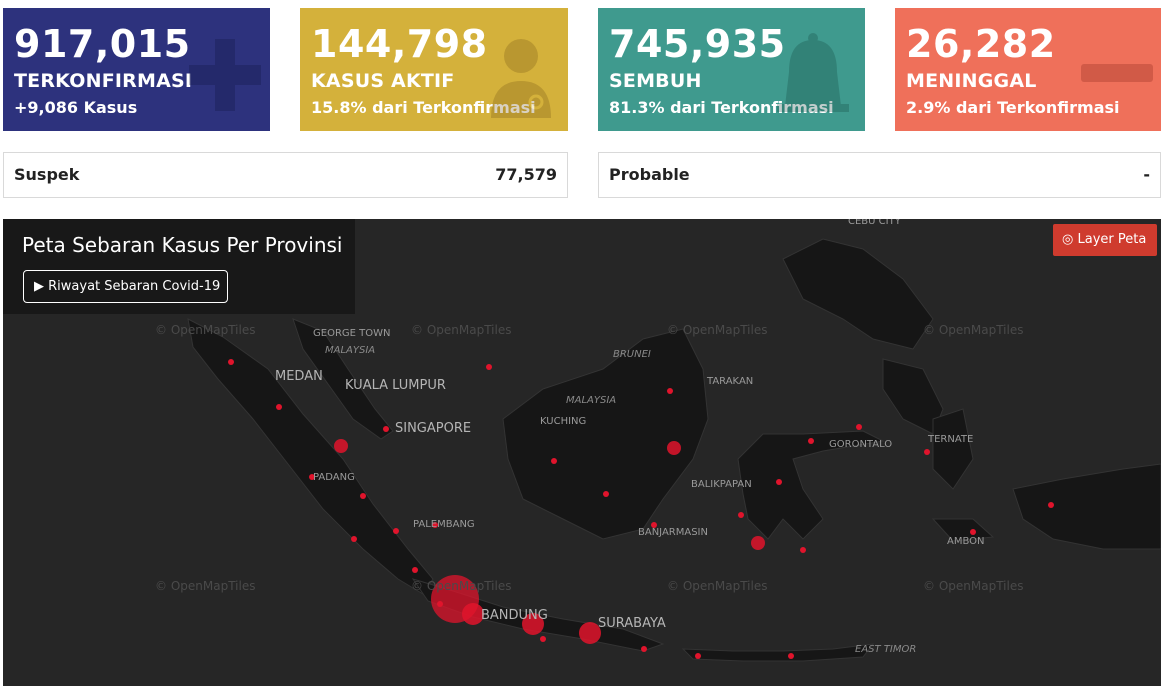 The width and height of the screenshot is (1161, 686). Describe the element at coordinates (632, 623) in the screenshot. I see `label-surabaya: SURABAYA` at that location.